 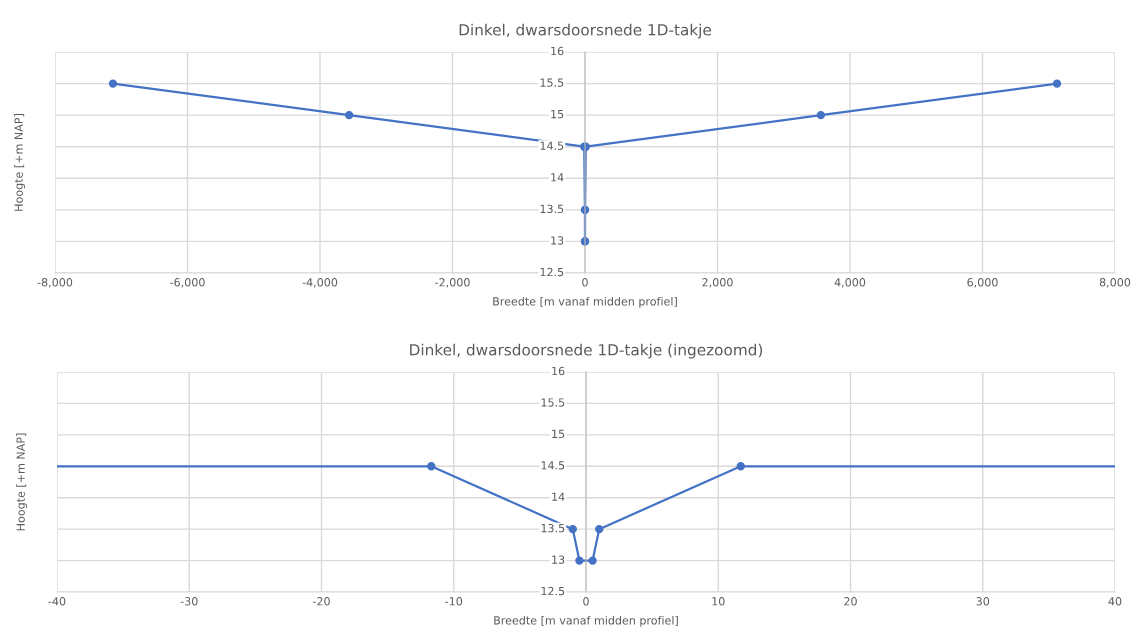 I want to click on x-tick-label: -40, so click(x=57, y=601).